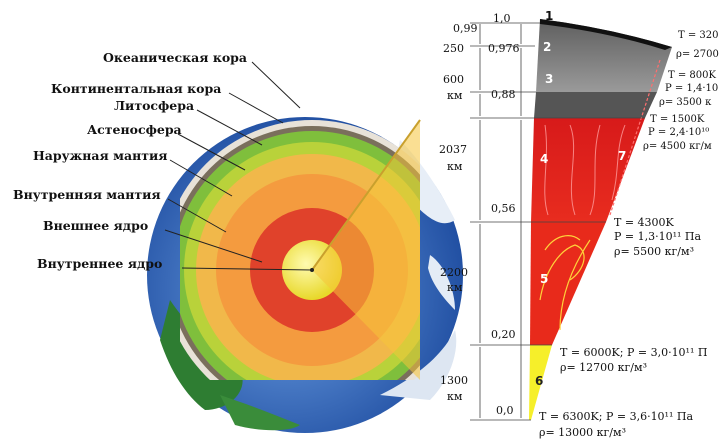 The width and height of the screenshot is (723, 441). What do you see at coordinates (453, 48) in the screenshot?
I see `thickness-250: 250` at bounding box center [453, 48].